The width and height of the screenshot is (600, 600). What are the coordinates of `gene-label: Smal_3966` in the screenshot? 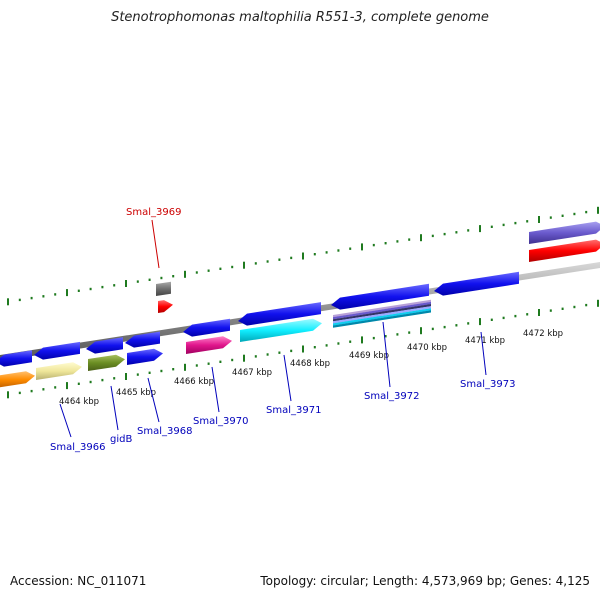 It's located at (77, 447).